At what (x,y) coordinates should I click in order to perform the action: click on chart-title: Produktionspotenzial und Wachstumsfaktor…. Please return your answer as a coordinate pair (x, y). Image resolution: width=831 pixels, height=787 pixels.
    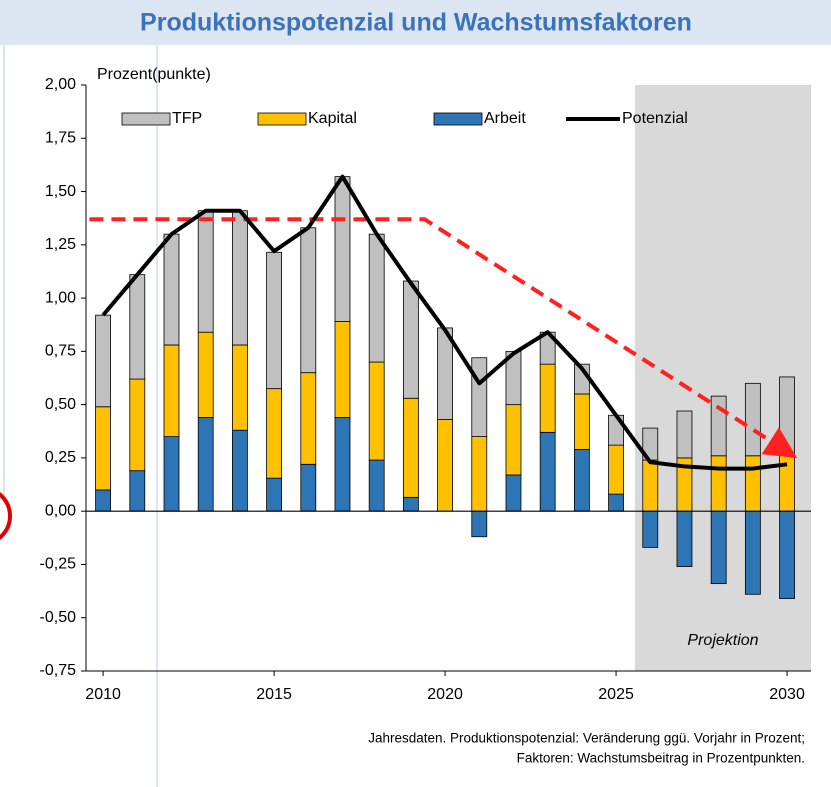
    Looking at the image, I should click on (416, 23).